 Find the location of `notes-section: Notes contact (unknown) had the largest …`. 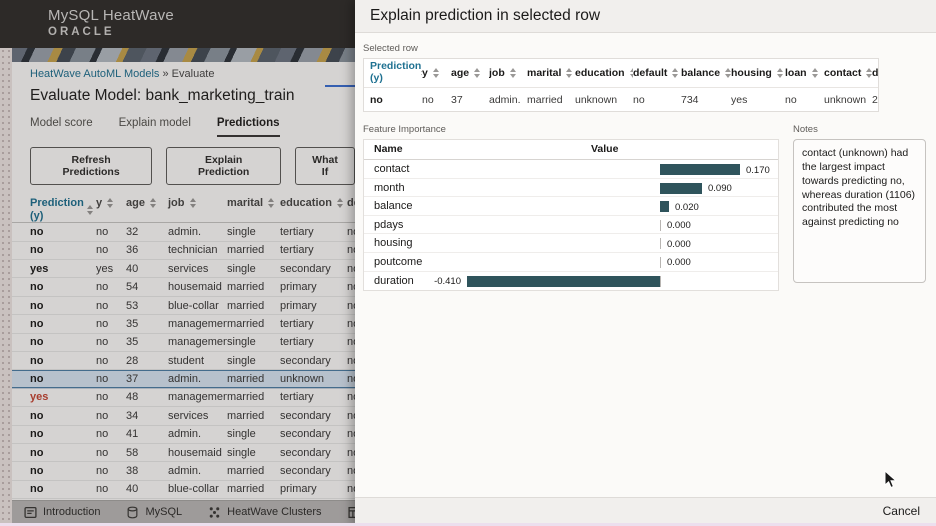

notes-section: Notes contact (unknown) had the largest … is located at coordinates (859, 207).